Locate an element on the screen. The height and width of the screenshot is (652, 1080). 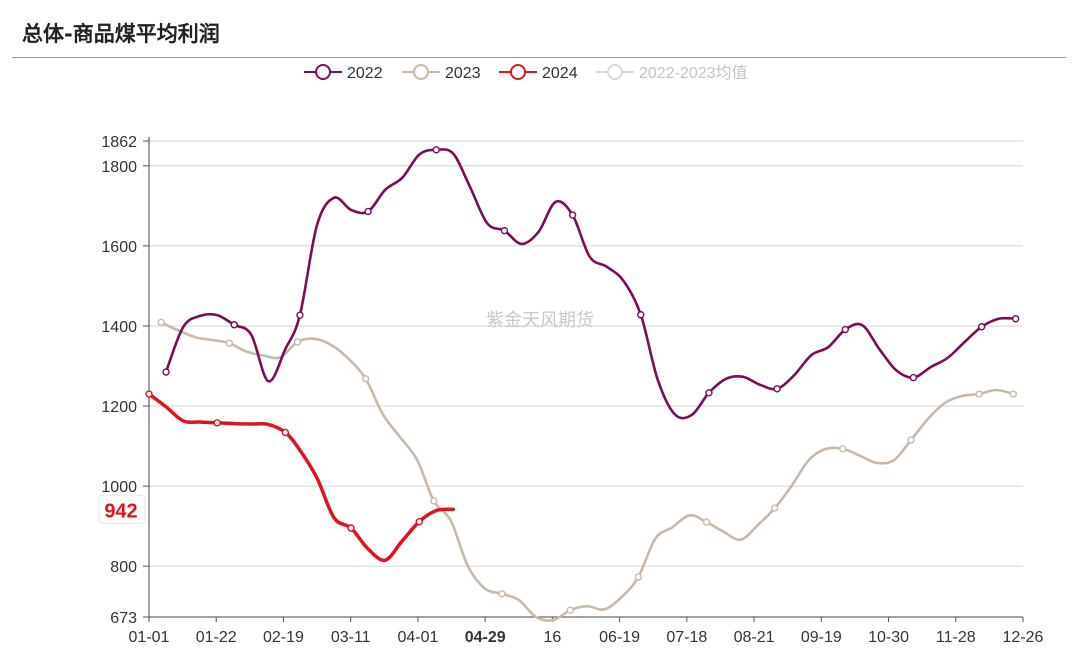
x-tick-label: 10-30 is located at coordinates (888, 637).